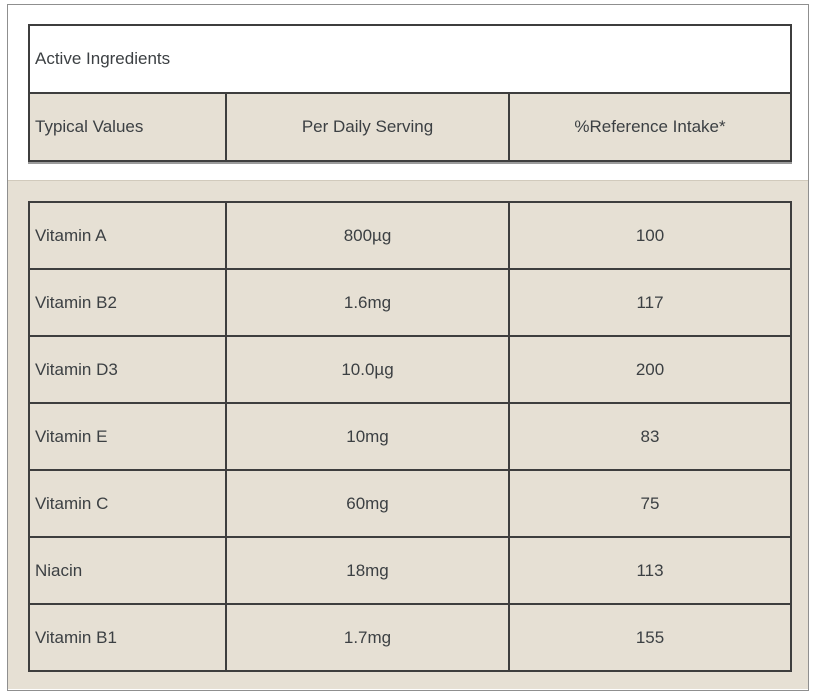  I want to click on table-row: Vitamin E 10mg 83, so click(410, 436).